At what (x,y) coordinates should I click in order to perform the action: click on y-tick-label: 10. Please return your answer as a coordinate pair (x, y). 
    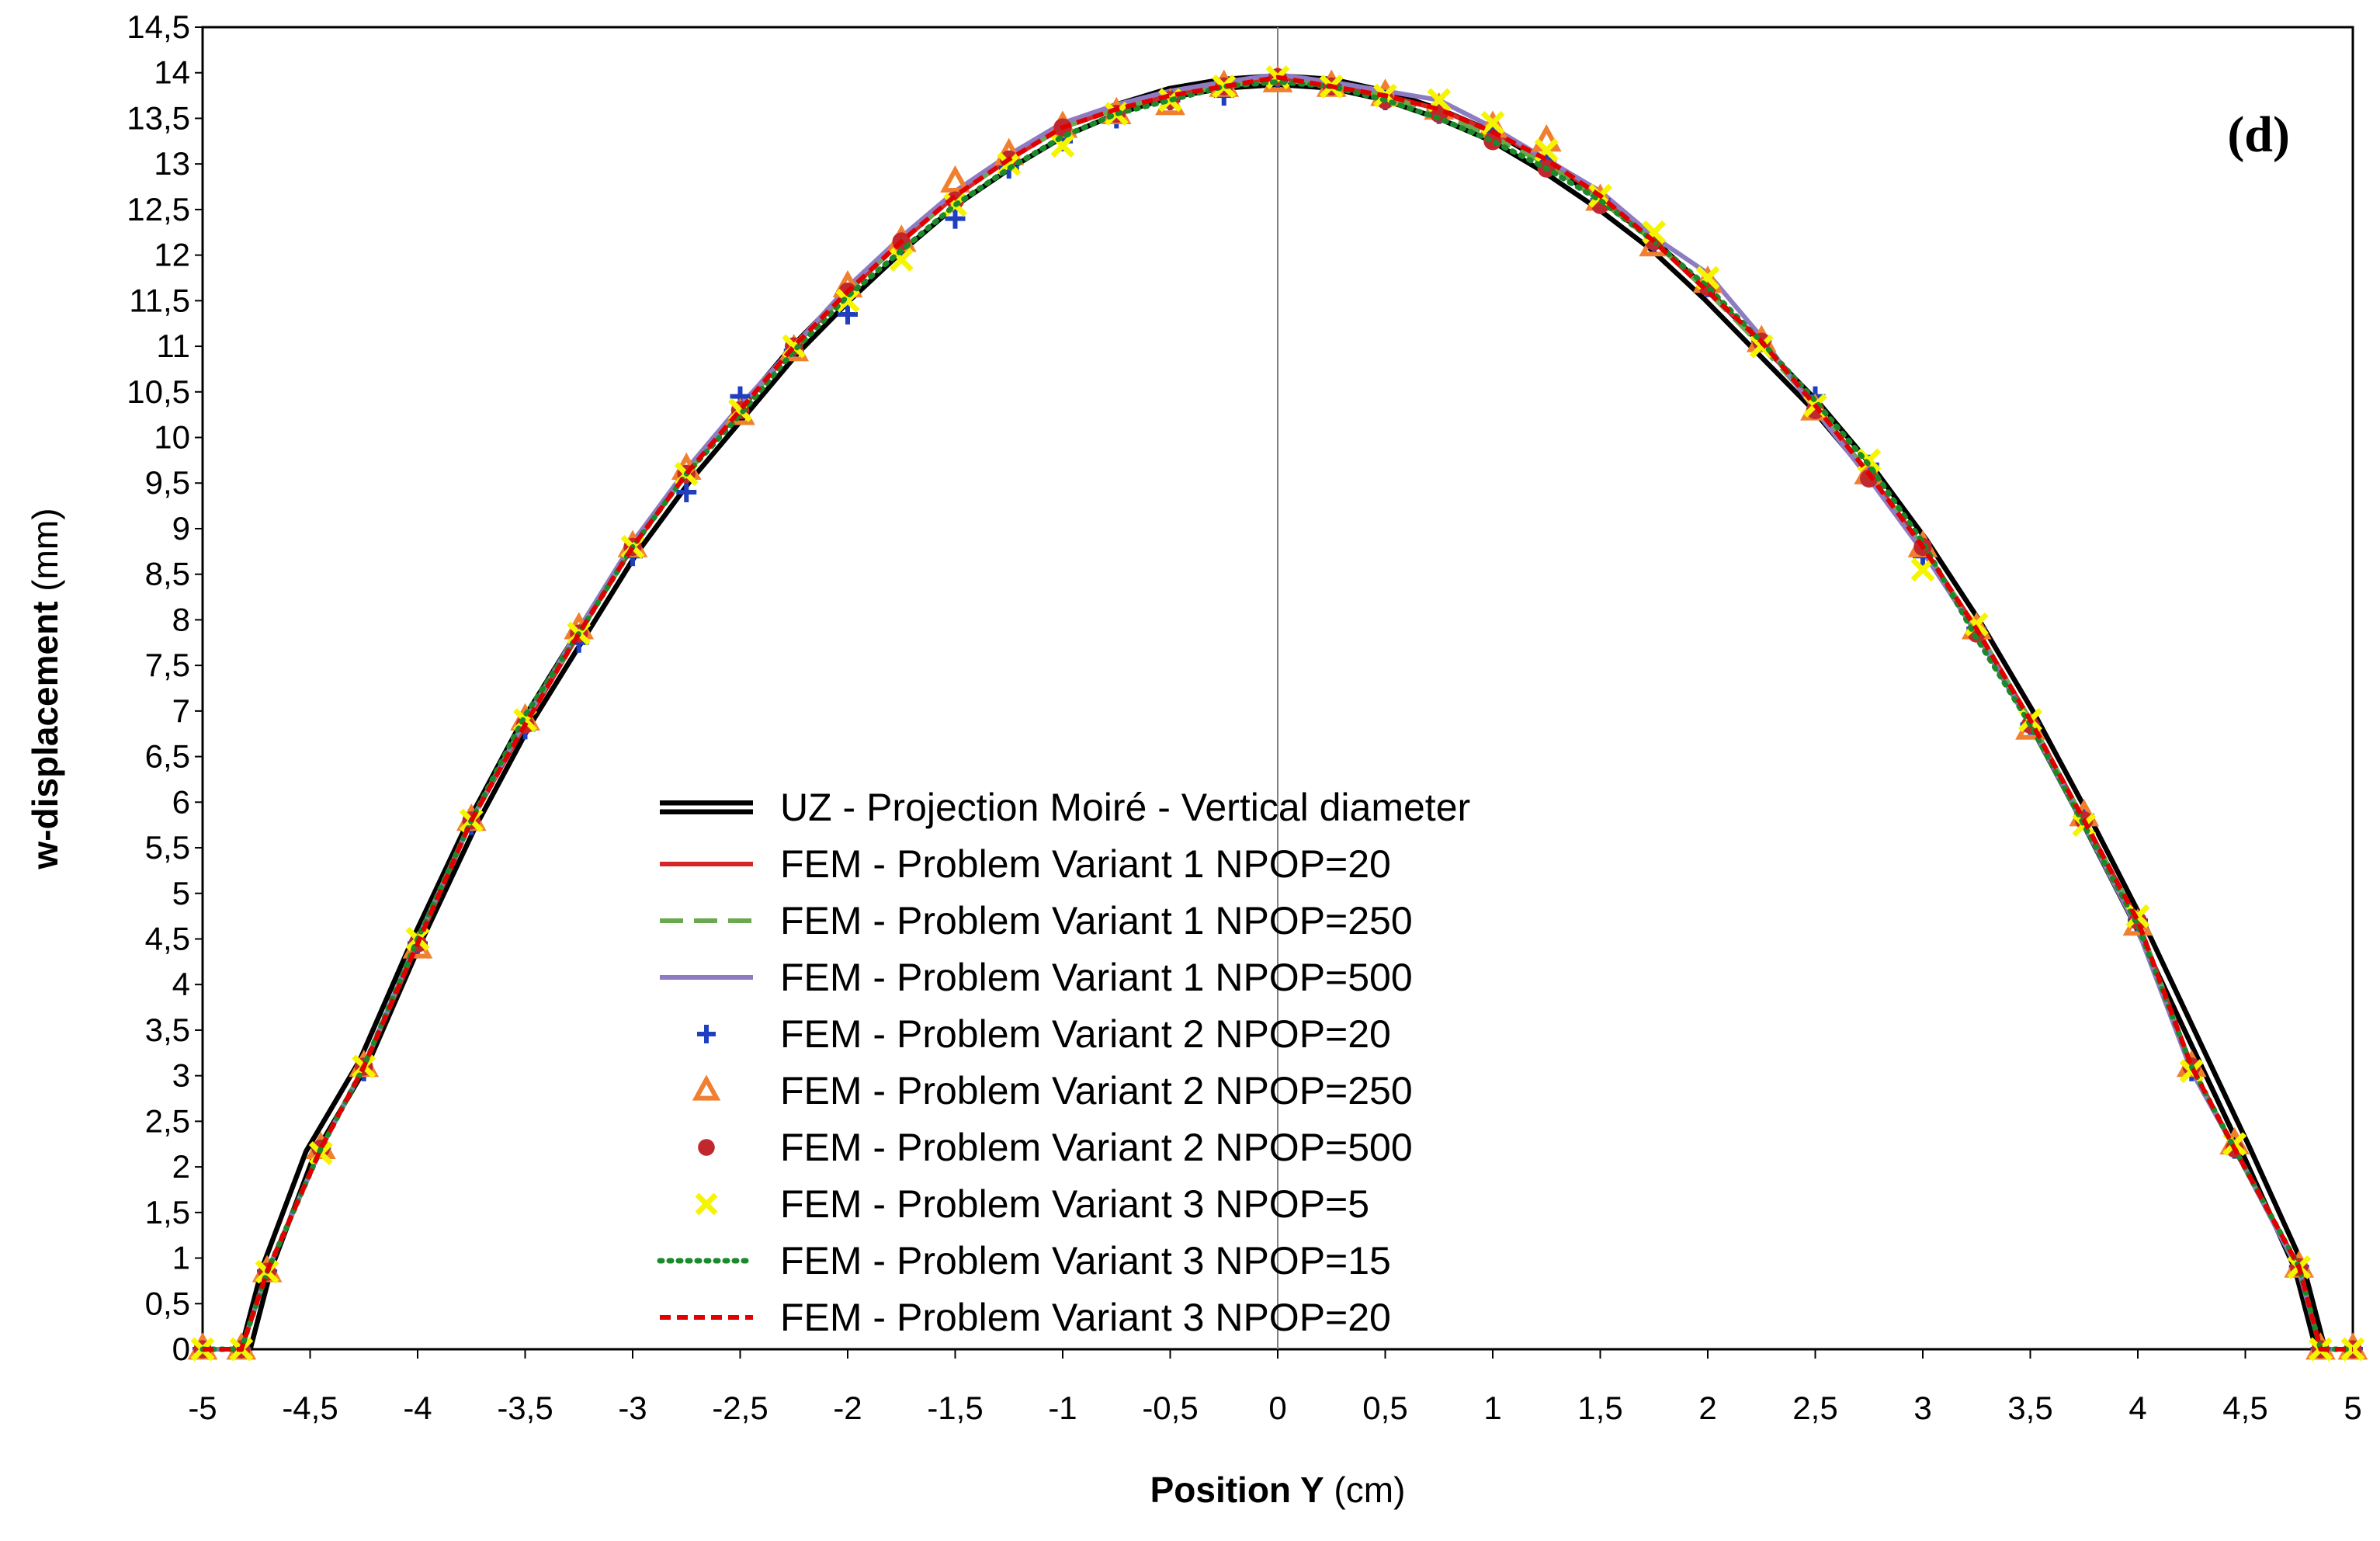
    Looking at the image, I should click on (172, 437).